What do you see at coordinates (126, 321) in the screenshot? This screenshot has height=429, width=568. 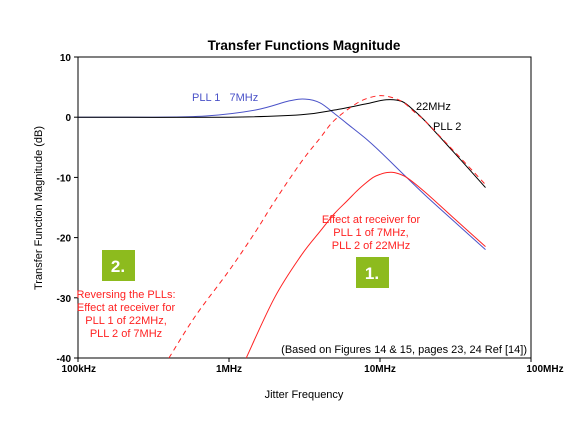 I see `reverse-line-3: PLL 1 of 22MHz,` at bounding box center [126, 321].